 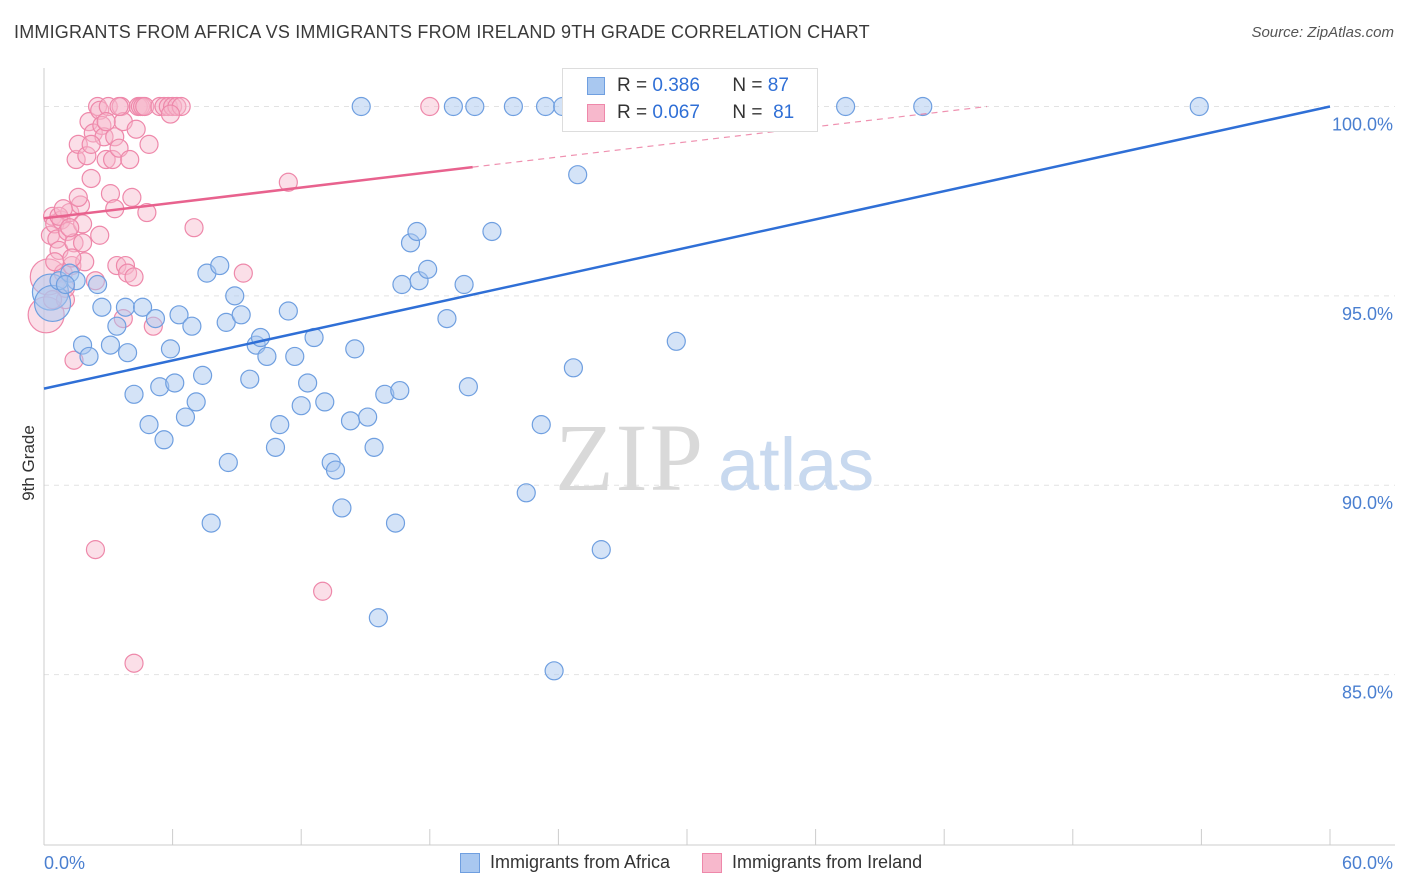 I want to click on ireland-n-label: N =, so click(x=747, y=112).